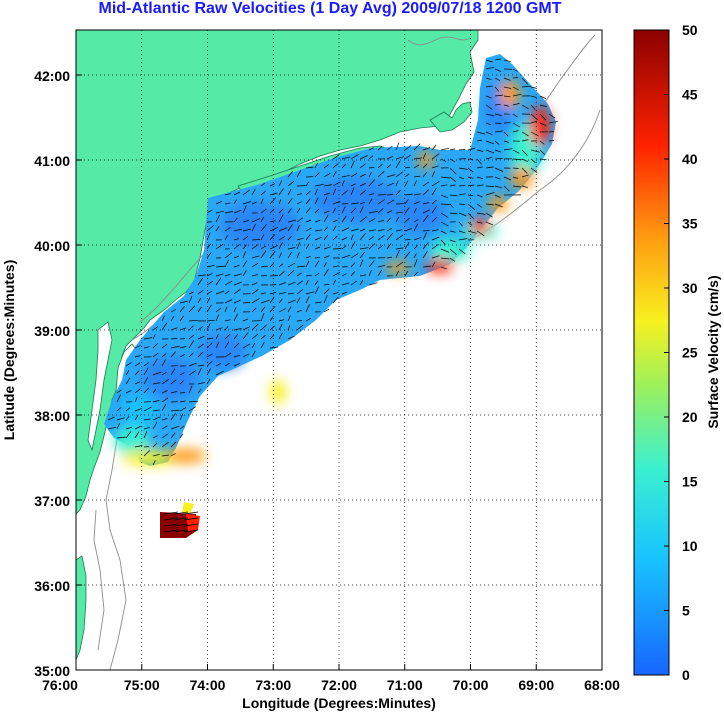 The height and width of the screenshot is (714, 724). I want to click on land-outer-banks, so click(81, 608).